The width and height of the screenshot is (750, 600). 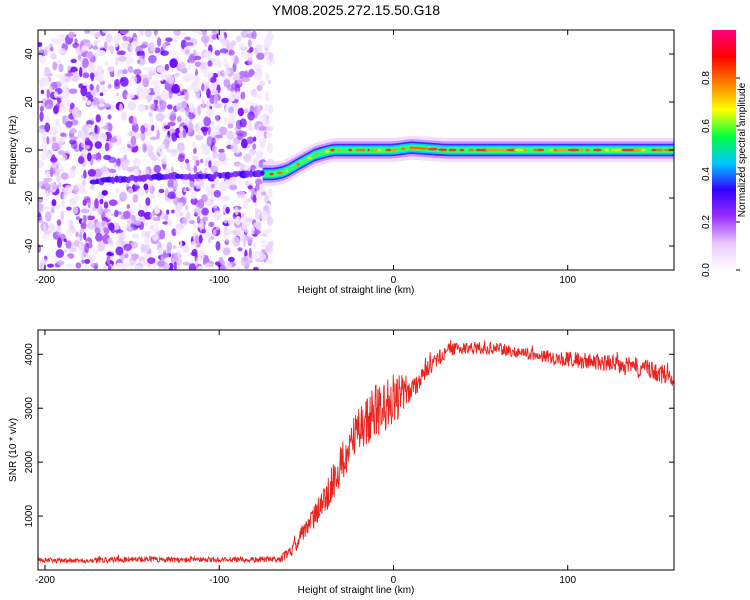 What do you see at coordinates (724, 150) in the screenshot?
I see `colorbar-ramp` at bounding box center [724, 150].